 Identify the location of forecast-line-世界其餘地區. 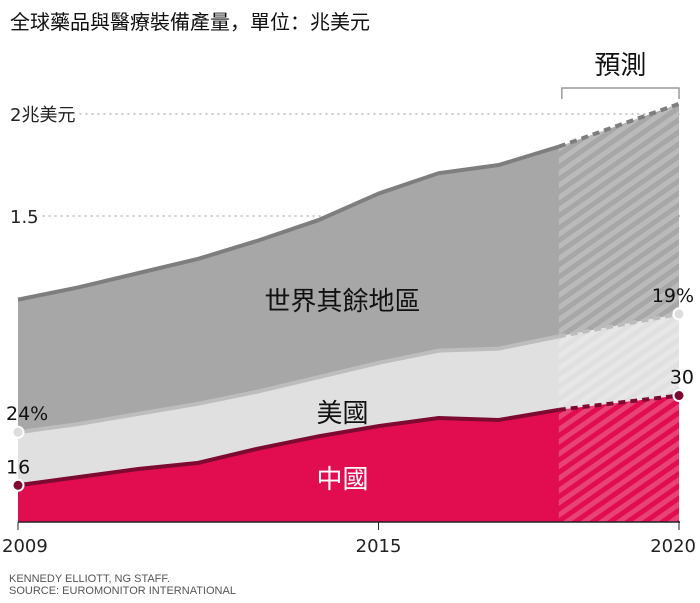
(619, 125).